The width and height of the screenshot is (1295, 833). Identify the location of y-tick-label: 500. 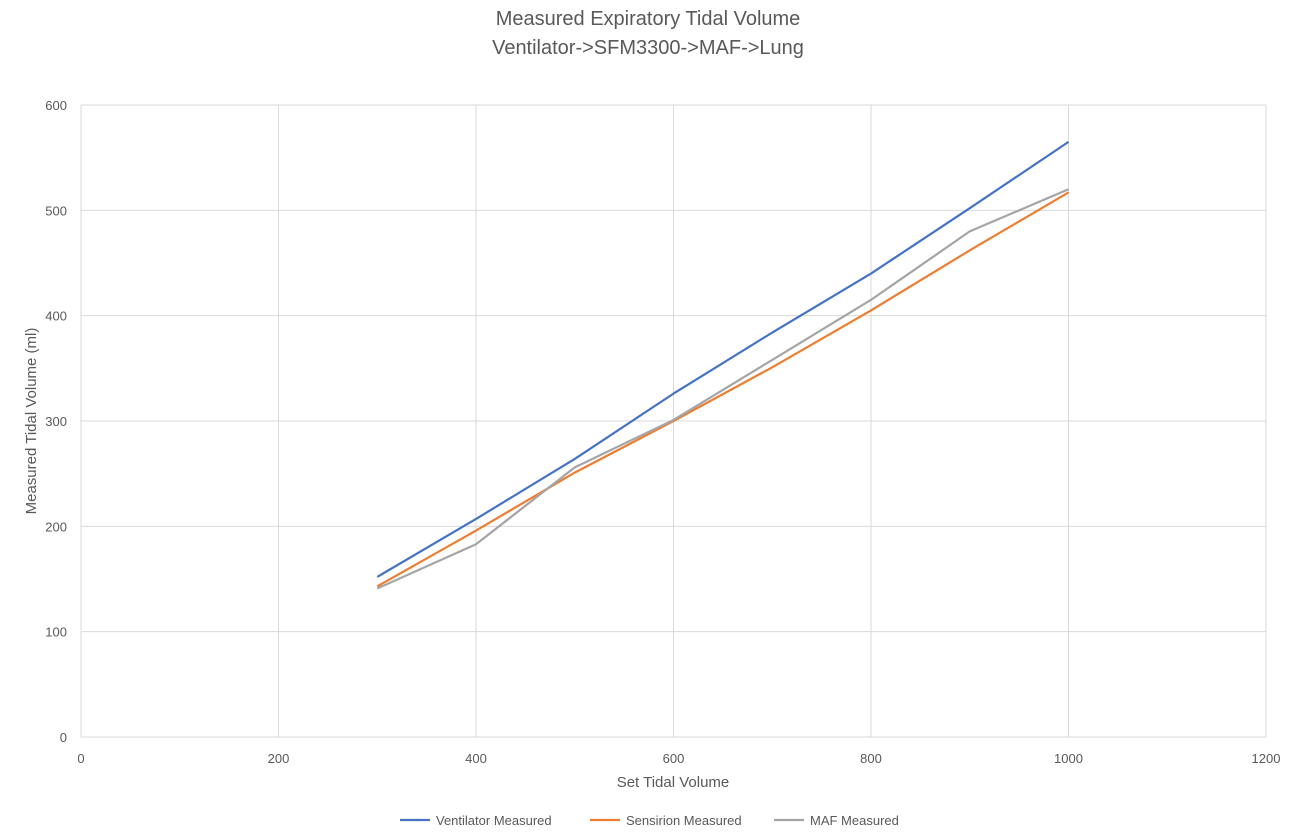
(56, 210).